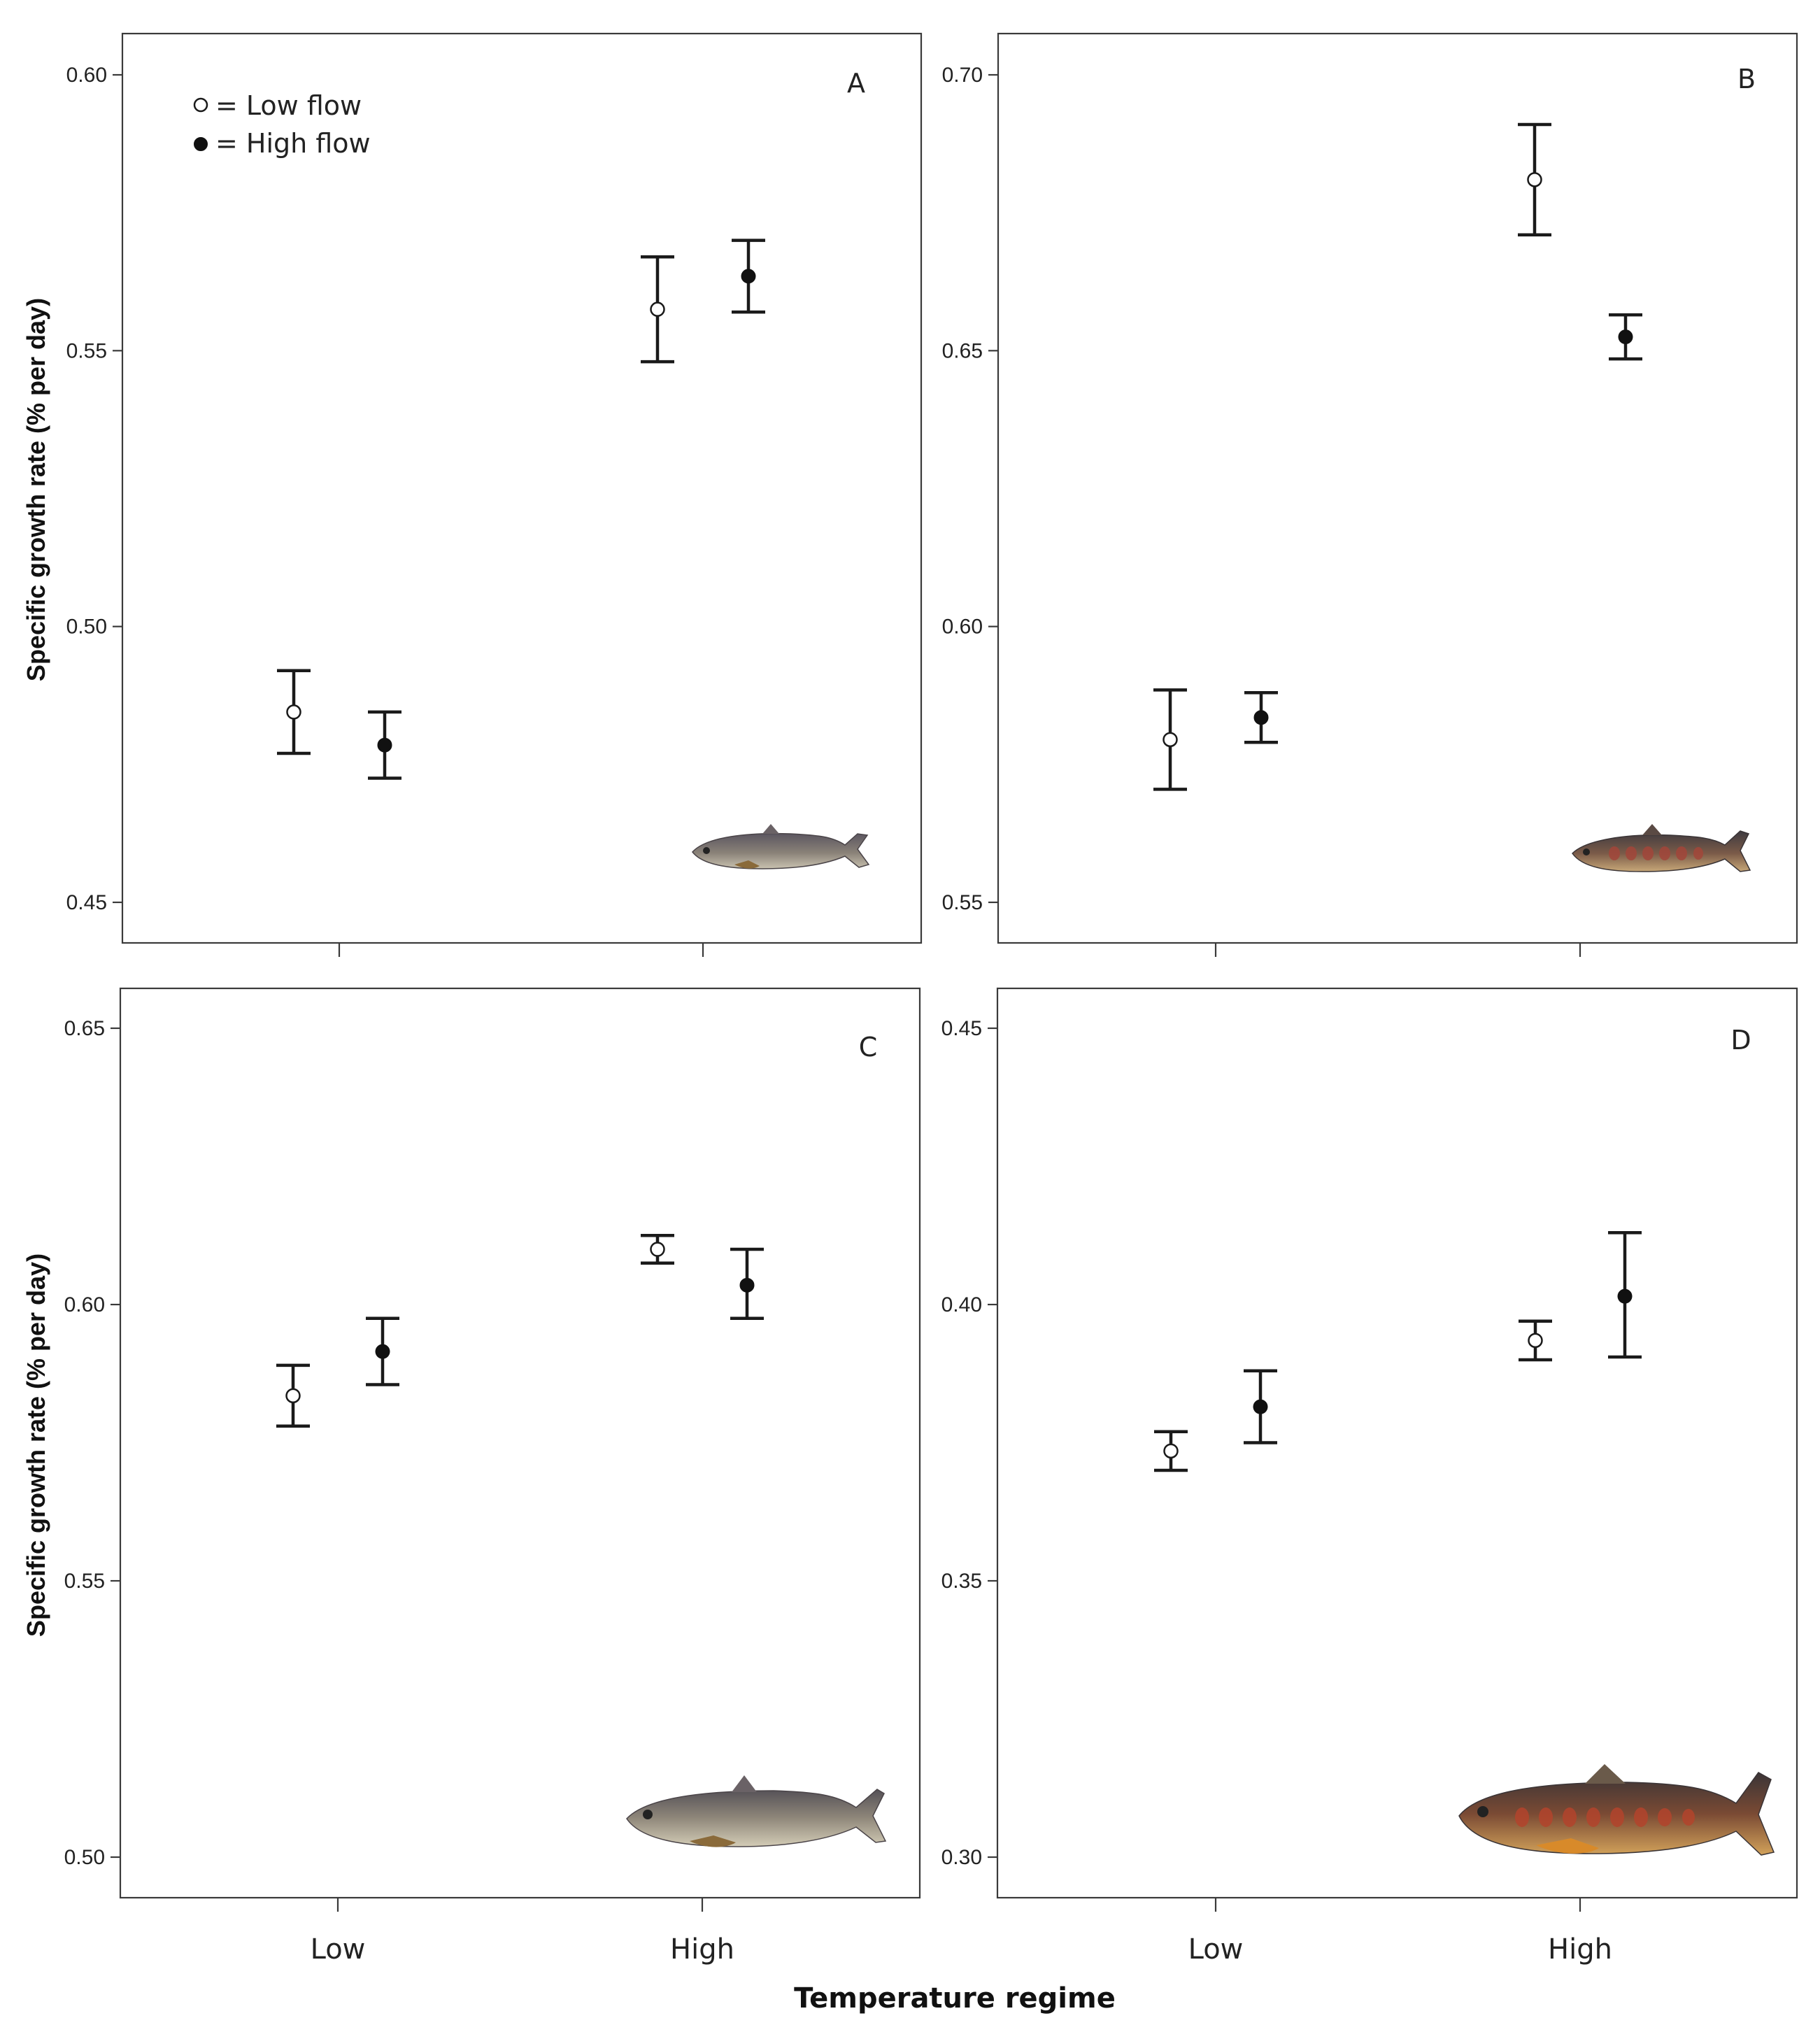 This screenshot has height=2039, width=1820. What do you see at coordinates (201, 144) in the screenshot?
I see `legend-high-flow-marker` at bounding box center [201, 144].